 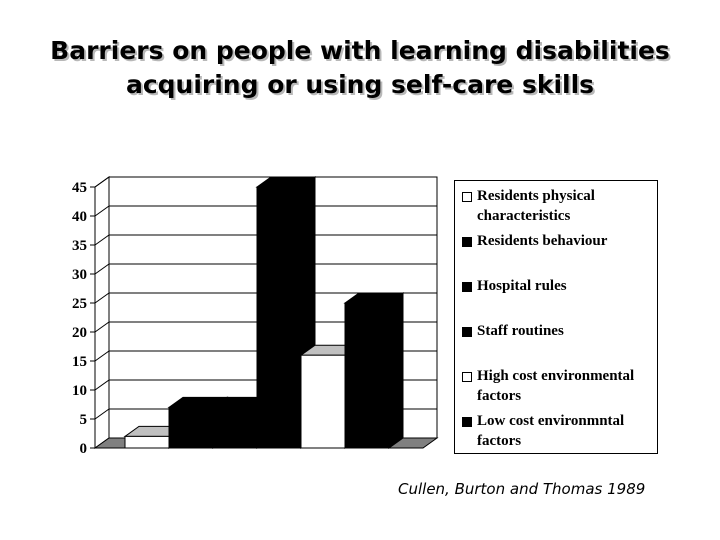 I want to click on bar, so click(x=374, y=370).